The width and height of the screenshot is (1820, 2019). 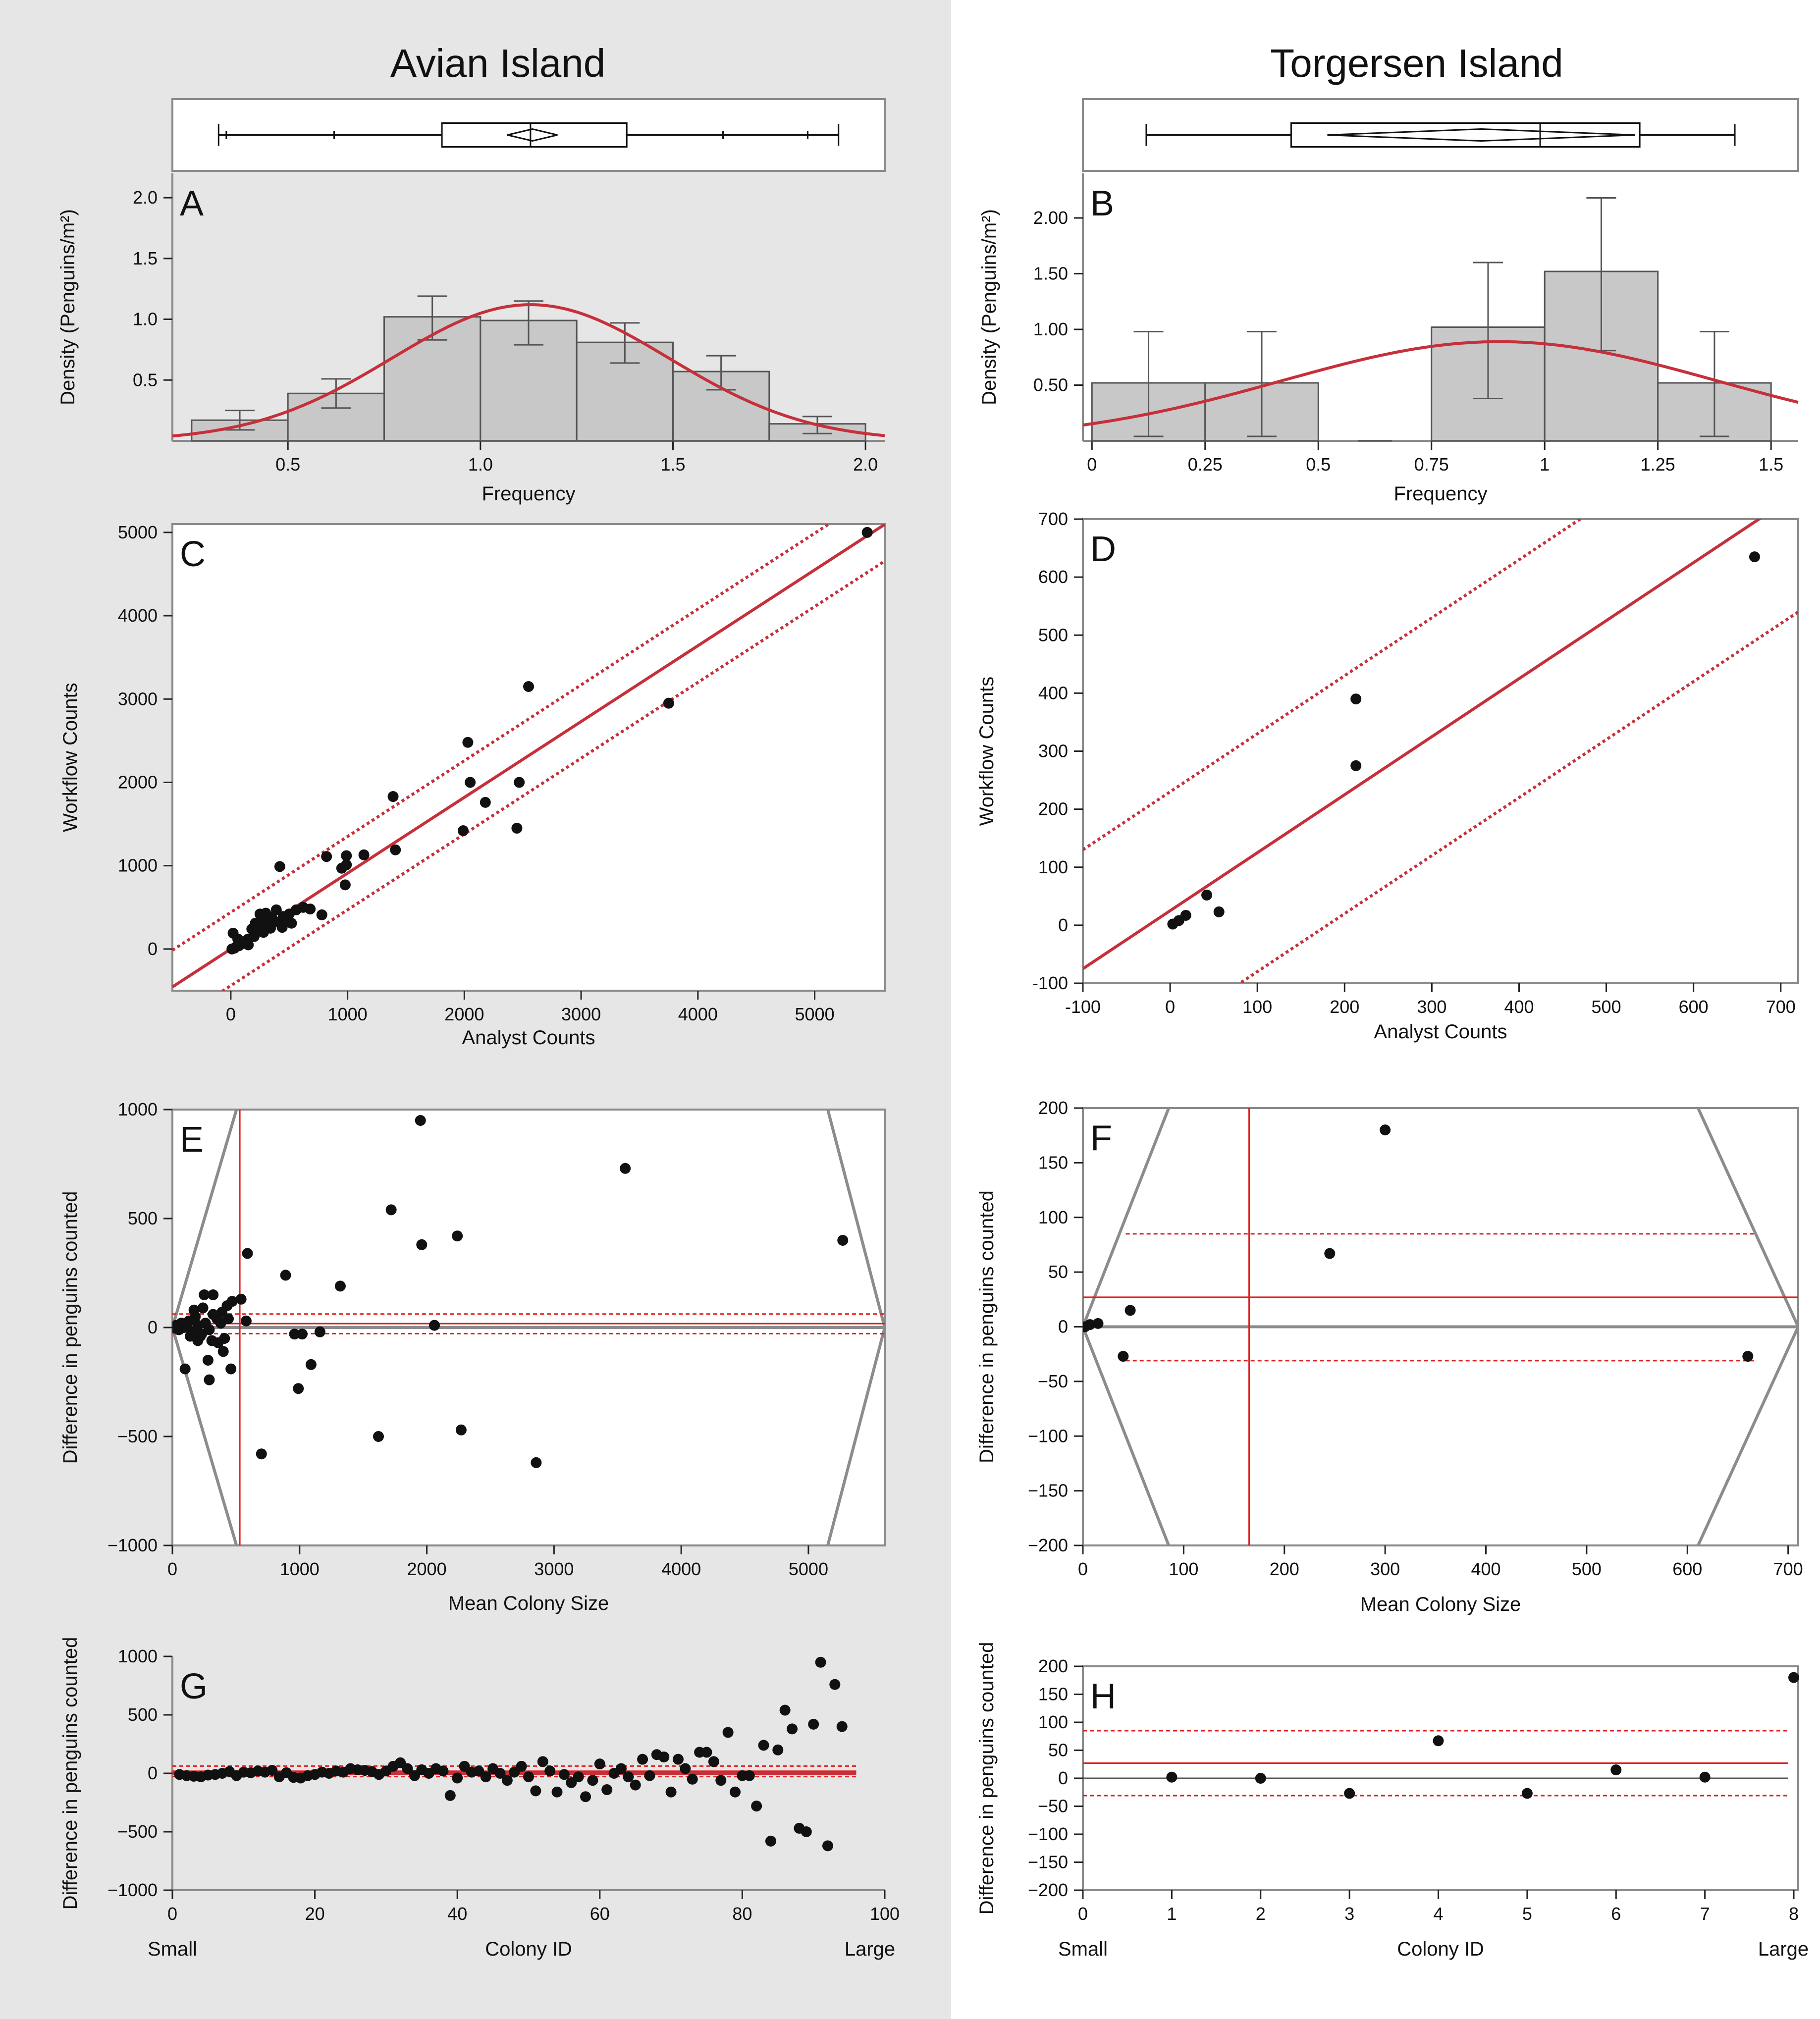 What do you see at coordinates (70, 1327) in the screenshot?
I see `panel-e-y-axis-label: Difference in penguins counted` at bounding box center [70, 1327].